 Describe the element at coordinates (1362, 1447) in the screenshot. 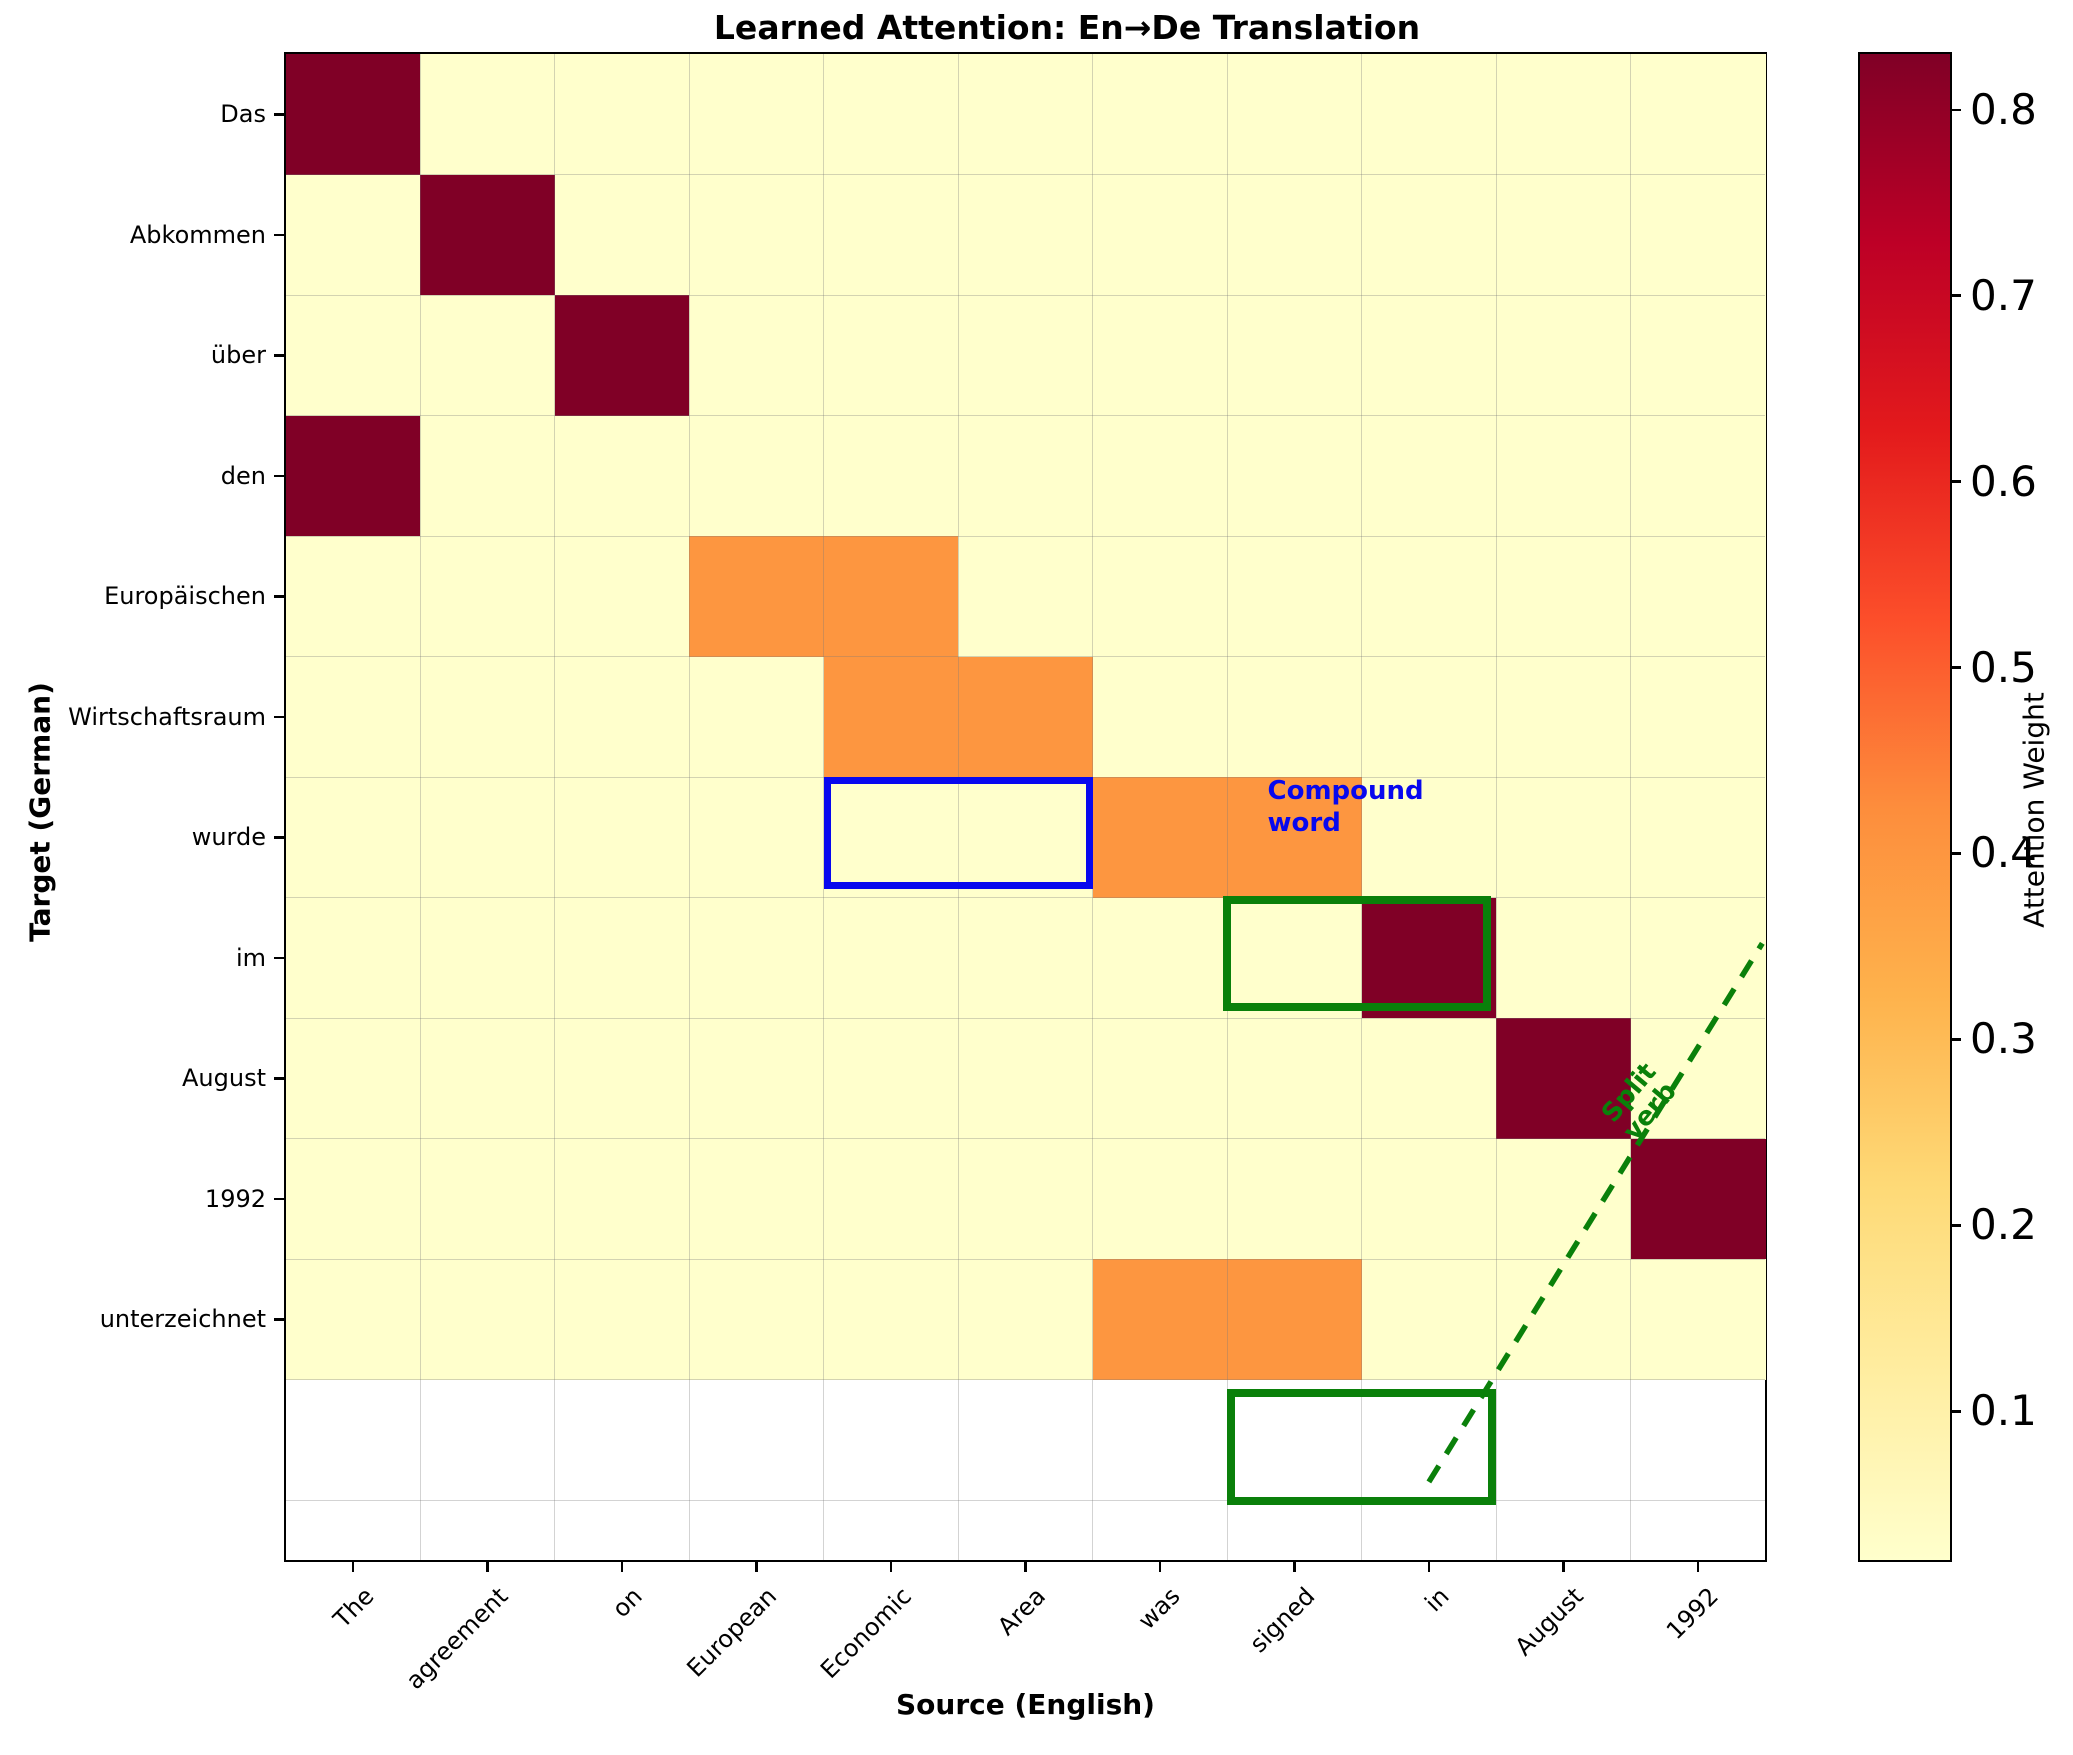

I see `split-verb-rect-lower` at that location.